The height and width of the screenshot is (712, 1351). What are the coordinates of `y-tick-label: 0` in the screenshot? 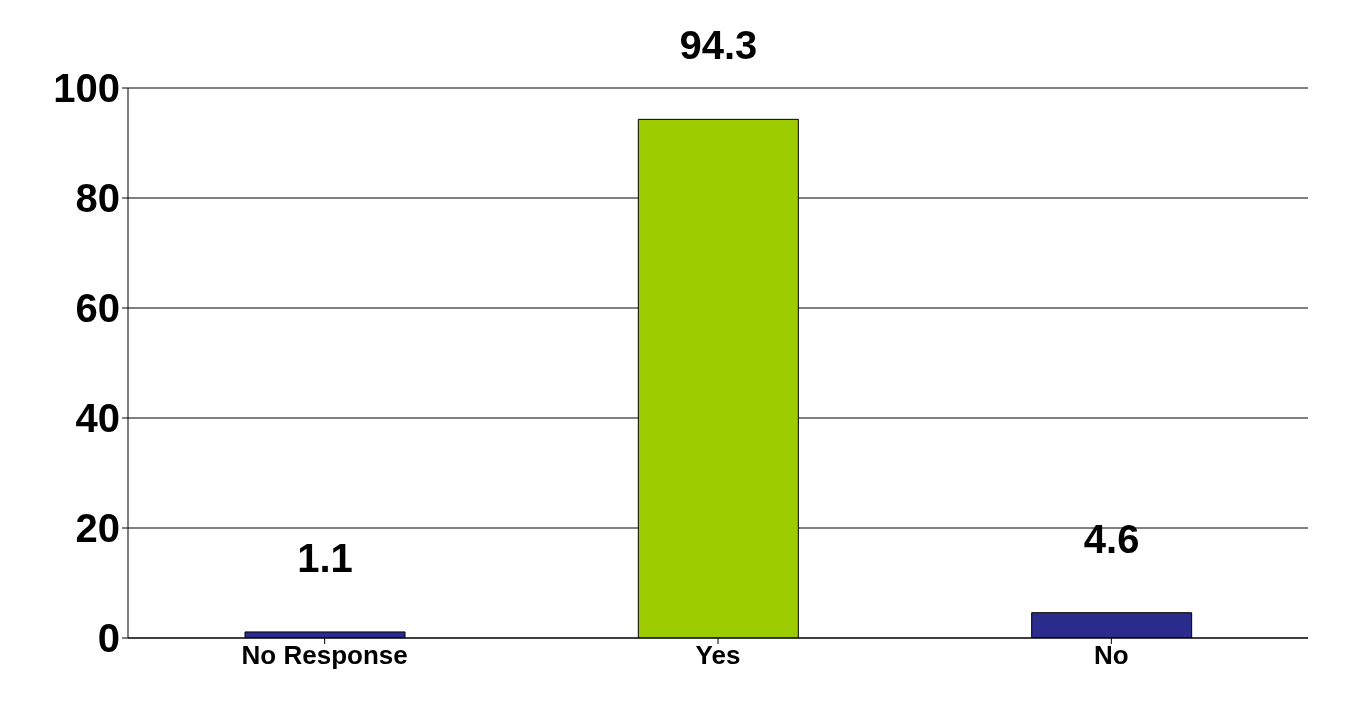 It's located at (108, 638).